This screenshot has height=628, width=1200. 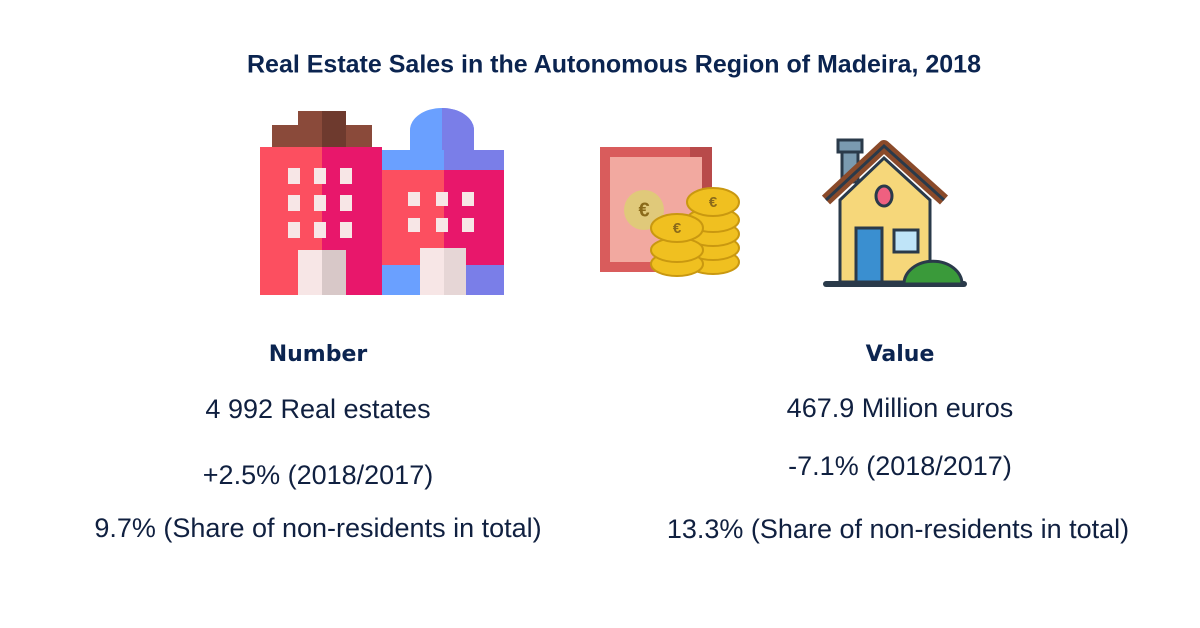 What do you see at coordinates (317, 409) in the screenshot?
I see `panel-line: 4 992 Real estates` at bounding box center [317, 409].